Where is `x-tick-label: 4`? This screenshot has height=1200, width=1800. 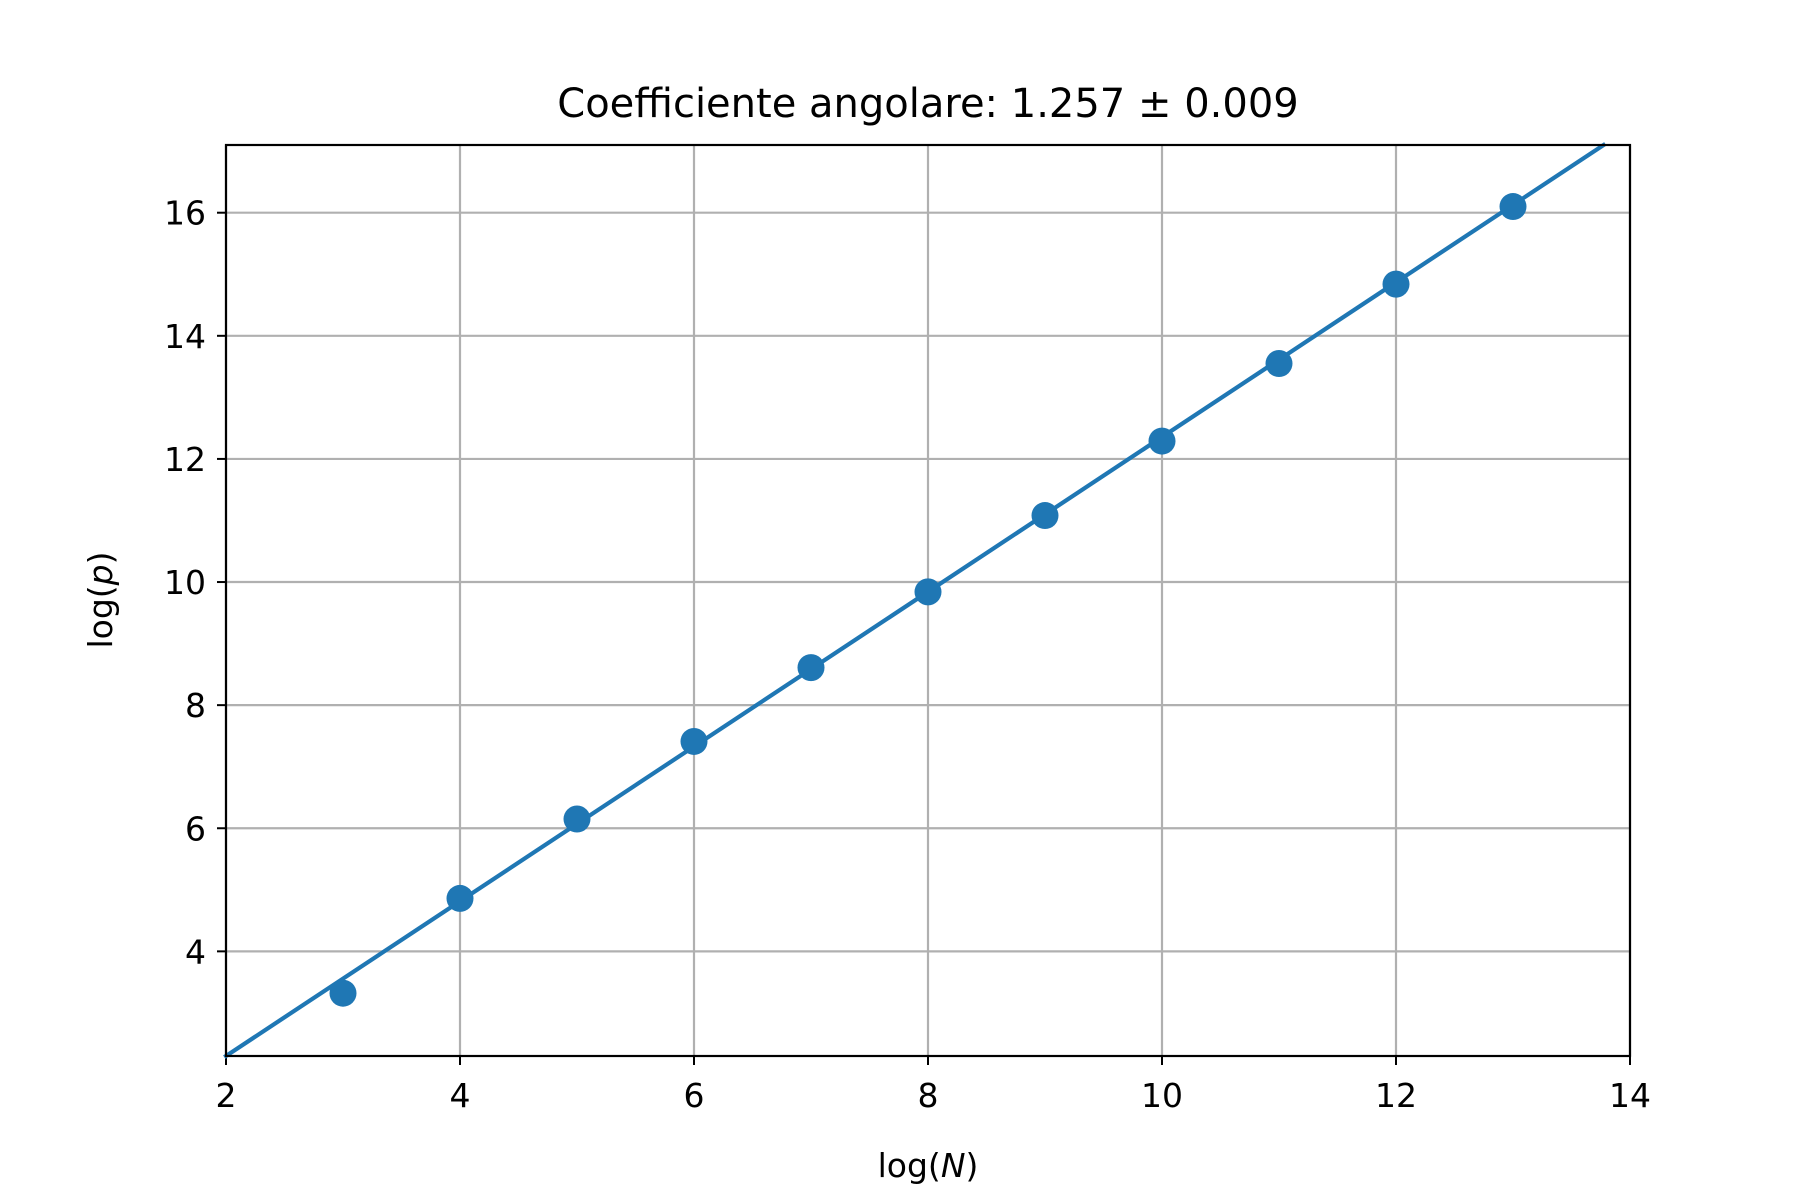
x-tick-label: 4 is located at coordinates (460, 1095).